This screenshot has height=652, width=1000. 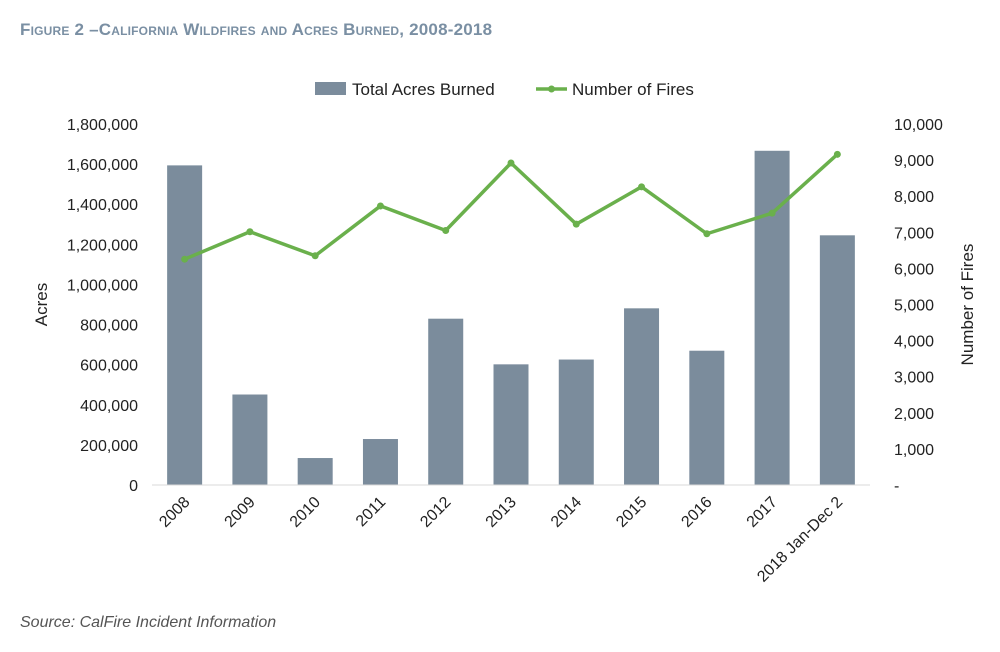 What do you see at coordinates (918, 125) in the screenshot?
I see `y2-tick-label: 10,000` at bounding box center [918, 125].